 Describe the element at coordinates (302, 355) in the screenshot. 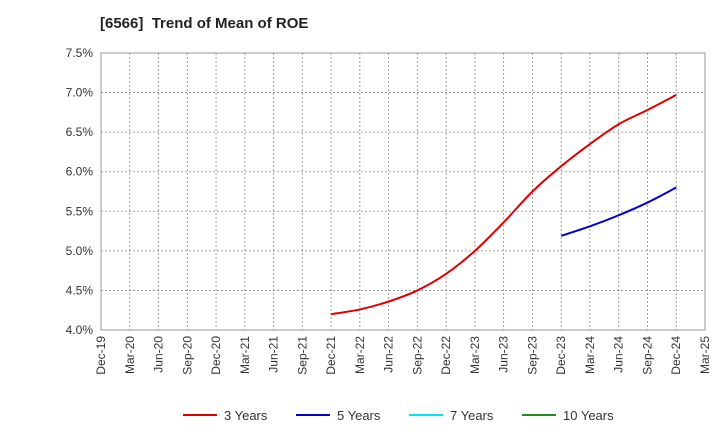

I see `x-tick-label: Sep-21` at that location.